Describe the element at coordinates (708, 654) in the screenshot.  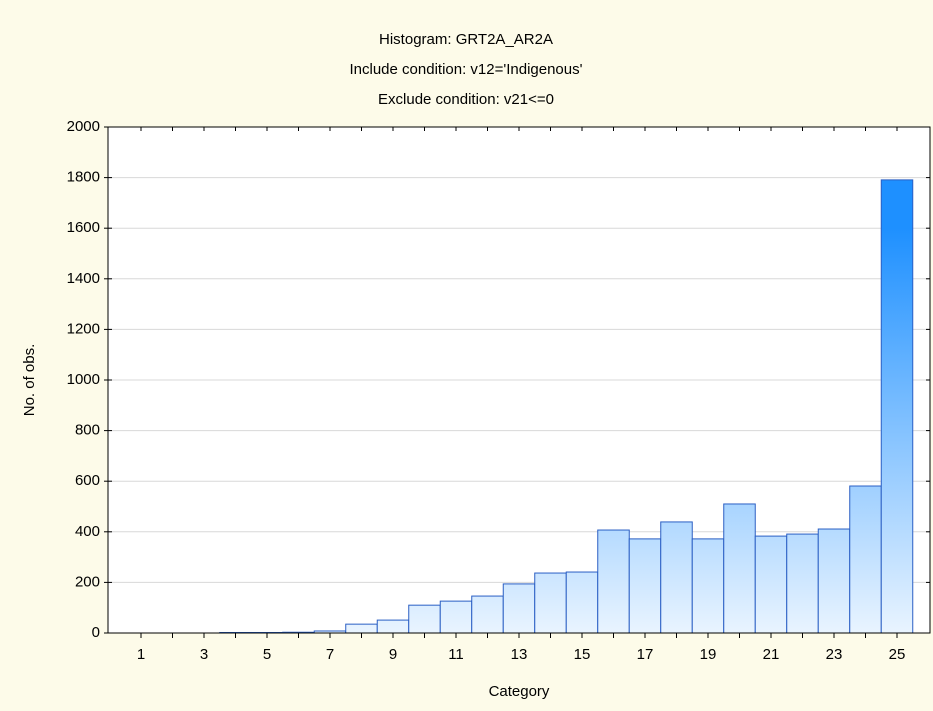
I see `x-tick-label: 19` at that location.